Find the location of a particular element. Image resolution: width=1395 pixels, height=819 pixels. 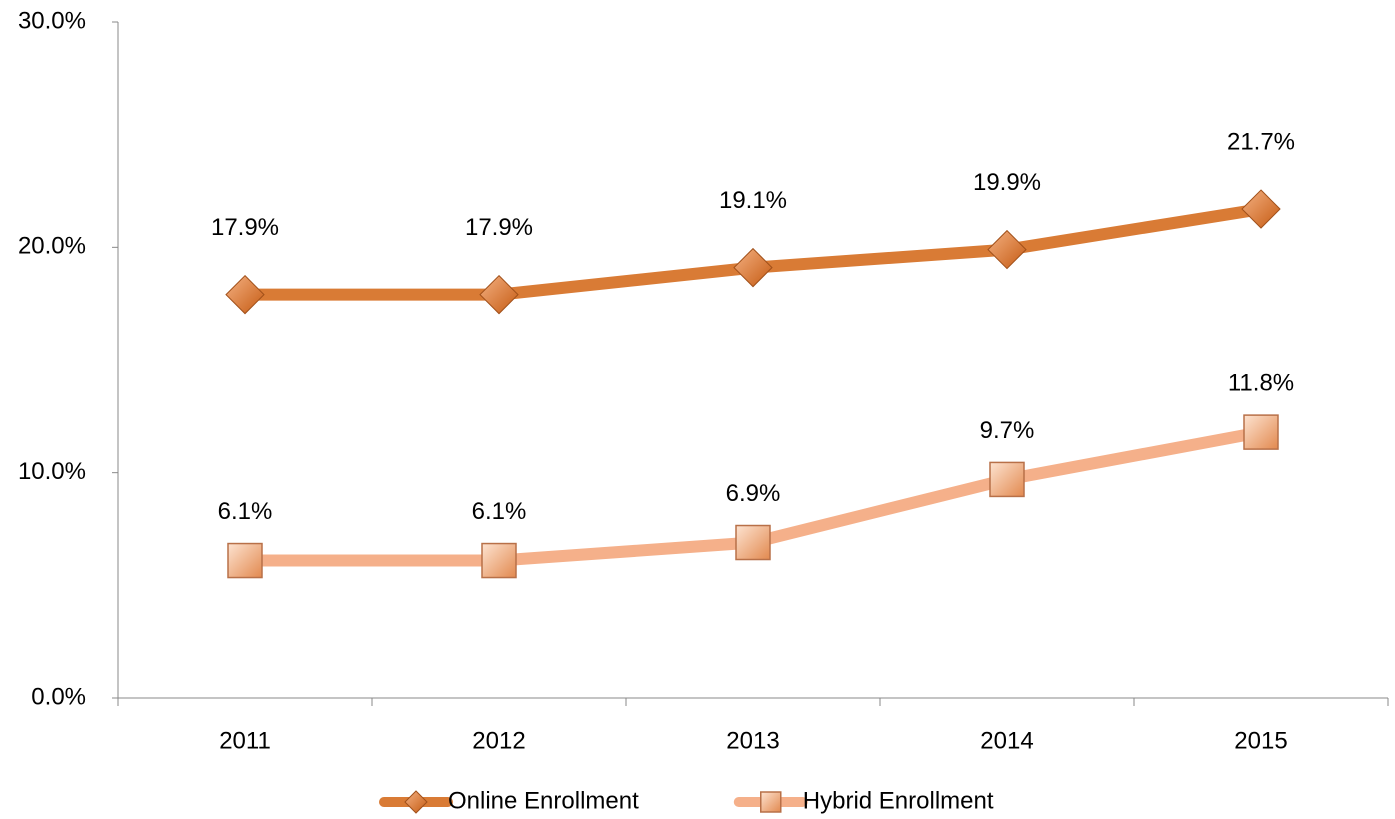

legend-label: Online Enrollment is located at coordinates (543, 800).